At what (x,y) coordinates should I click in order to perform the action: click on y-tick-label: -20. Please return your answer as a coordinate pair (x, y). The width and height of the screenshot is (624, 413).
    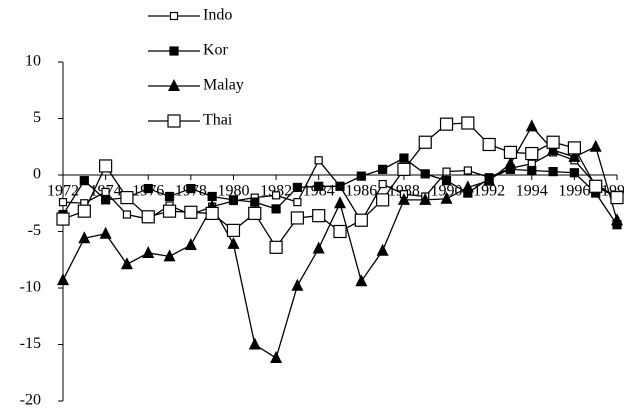
    Looking at the image, I should click on (30, 400).